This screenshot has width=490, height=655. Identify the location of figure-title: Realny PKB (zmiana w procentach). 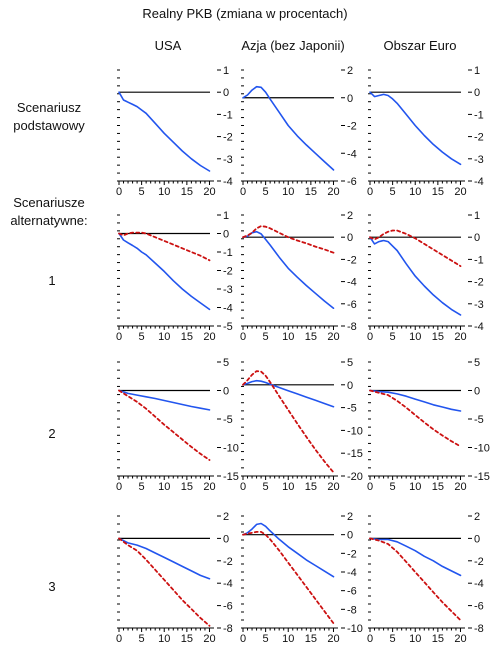
(244, 13).